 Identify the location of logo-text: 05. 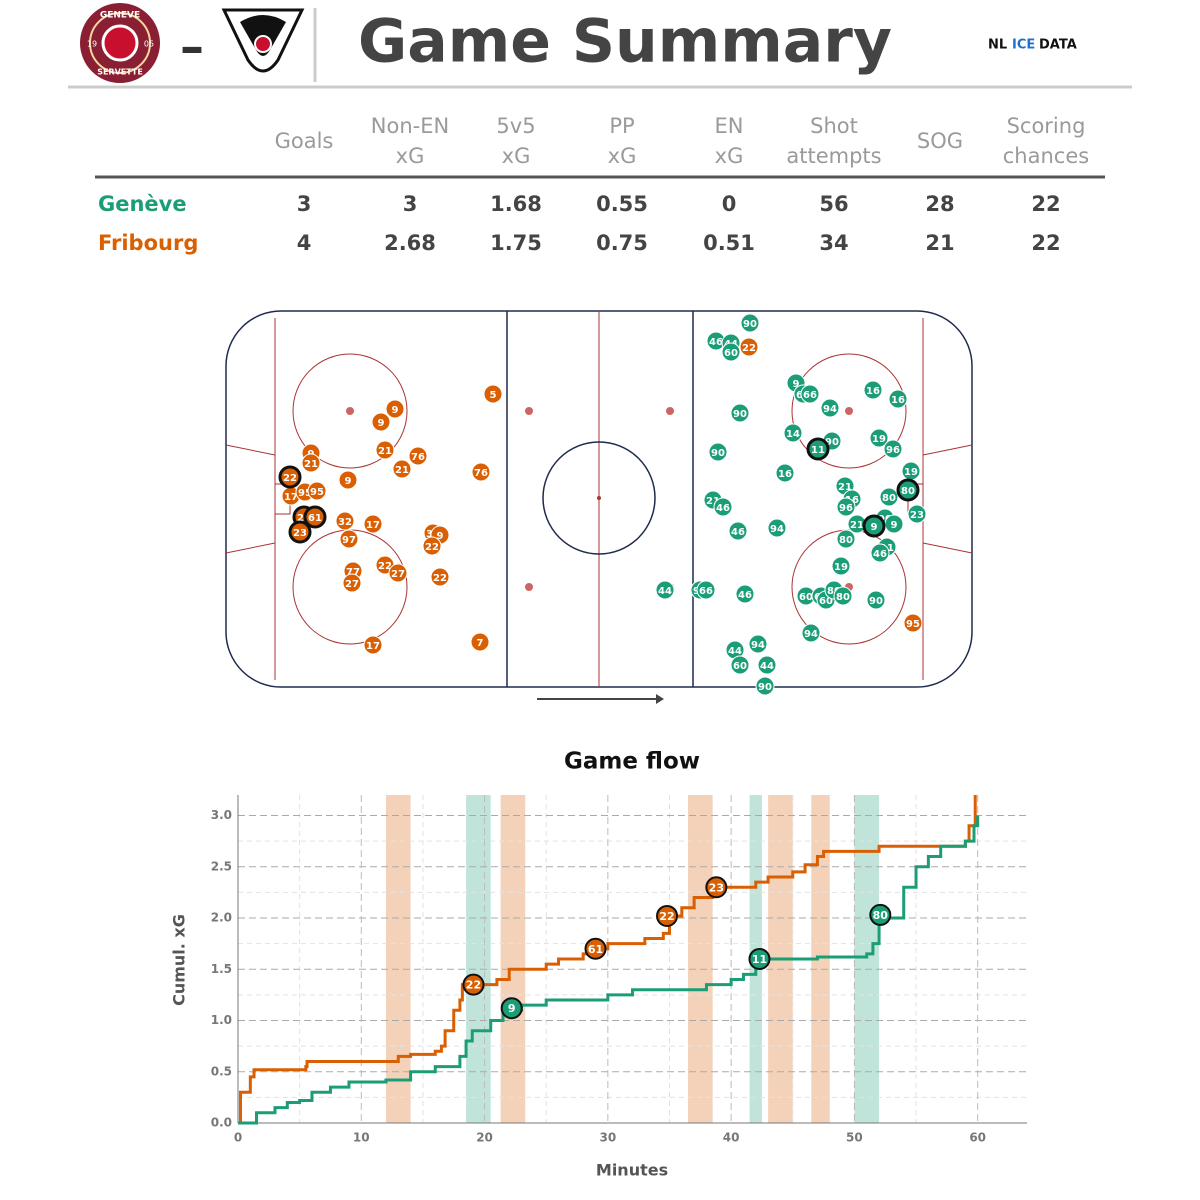
(149, 44).